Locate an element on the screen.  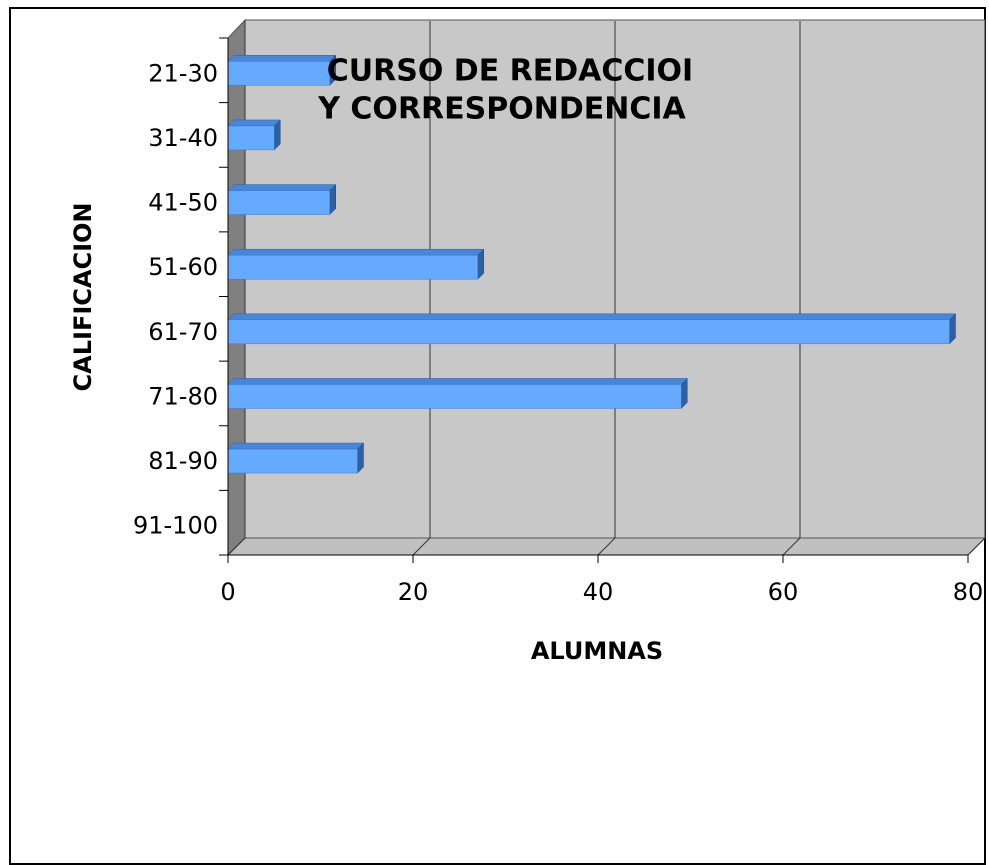
x-tick-label: 80 is located at coordinates (968, 592).